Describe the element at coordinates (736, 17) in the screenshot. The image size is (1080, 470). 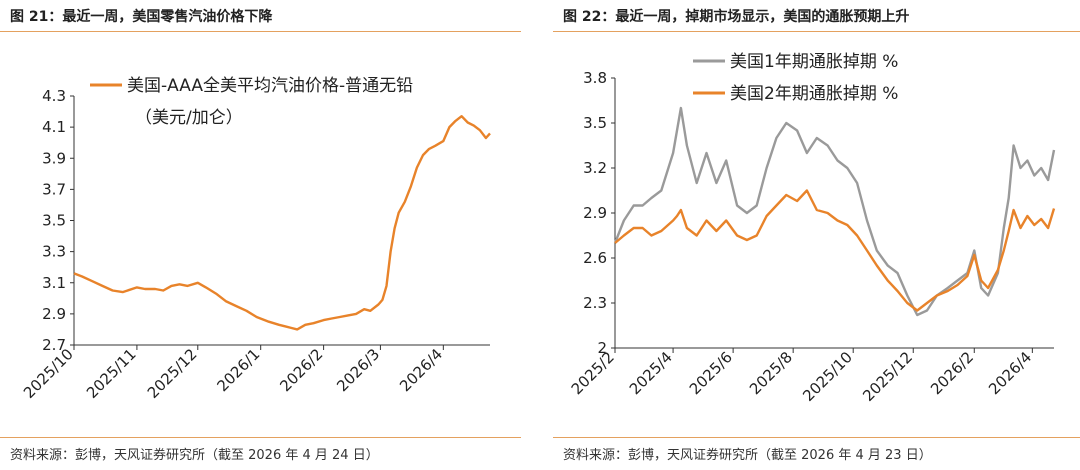
I see `figure-title: 图 22：最近一周，掉期市场显示，美国的通胀预期上升` at that location.